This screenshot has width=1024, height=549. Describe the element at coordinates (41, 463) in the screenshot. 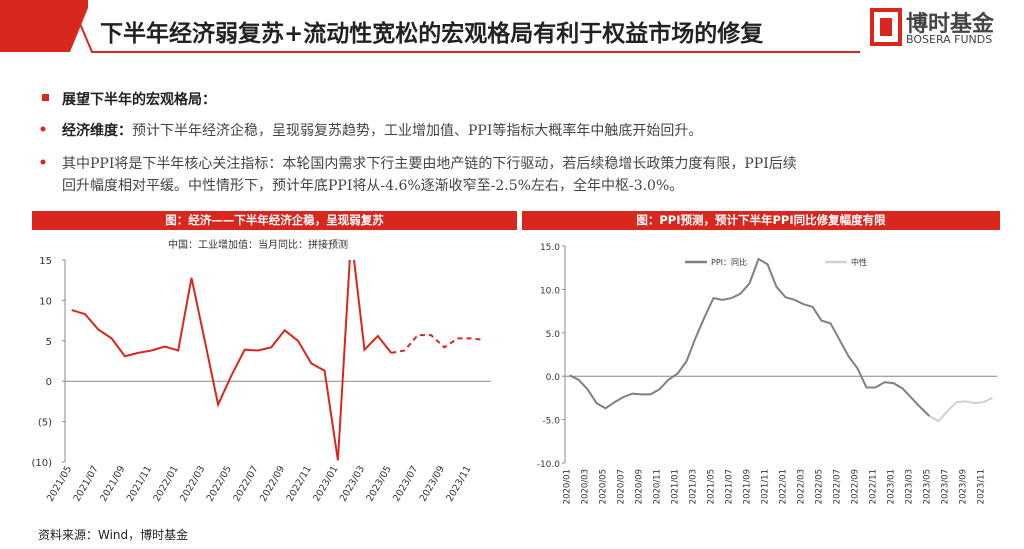

I see `y-tick-label: (10)` at that location.